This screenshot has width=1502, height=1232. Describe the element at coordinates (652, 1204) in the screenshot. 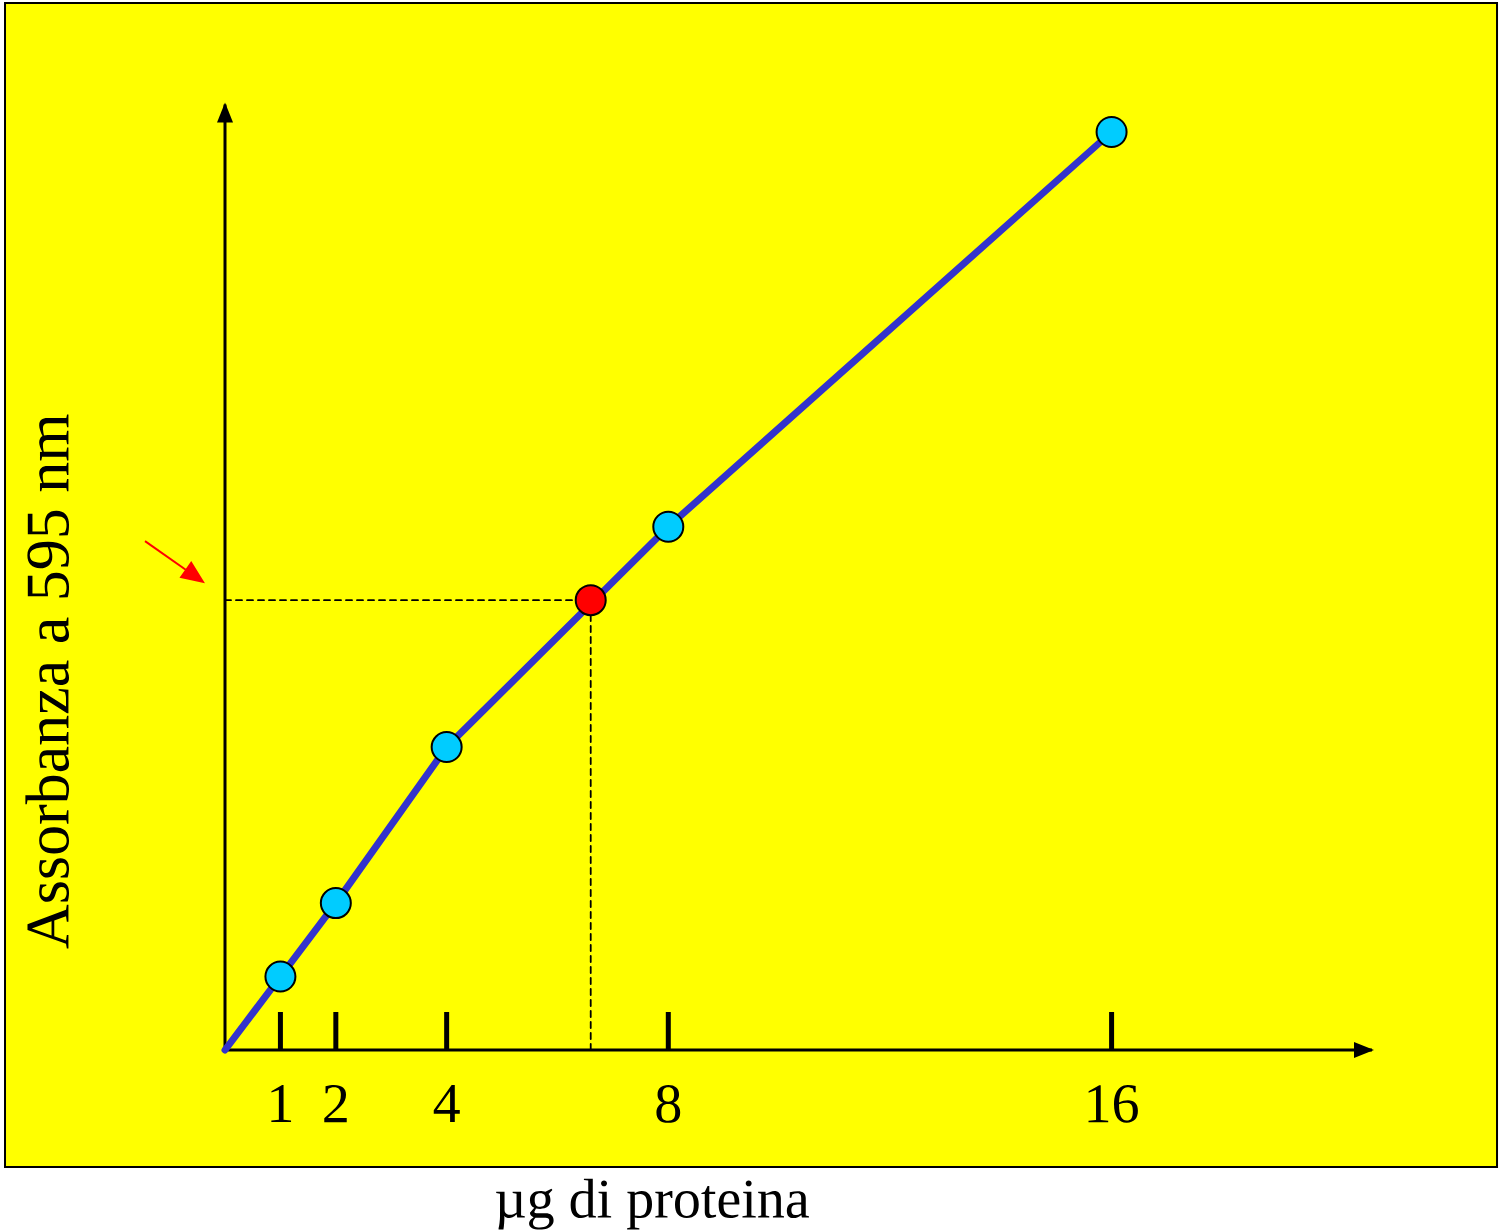

I see `x-axis-title: µg di proteina` at that location.